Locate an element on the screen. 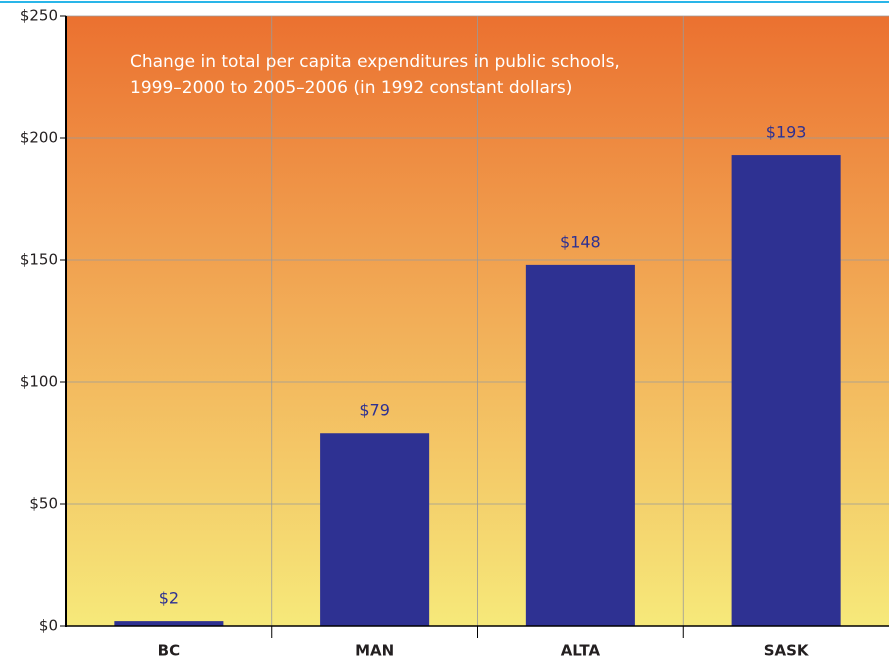 This screenshot has height=668, width=889. y-tick-label: $100 is located at coordinates (39, 382).